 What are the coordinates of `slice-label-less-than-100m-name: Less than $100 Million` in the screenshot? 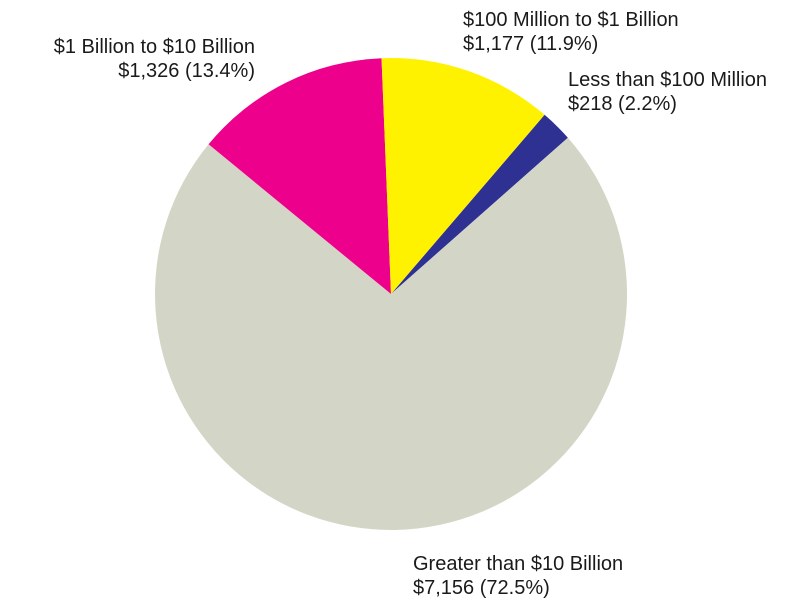 It's located at (667, 80).